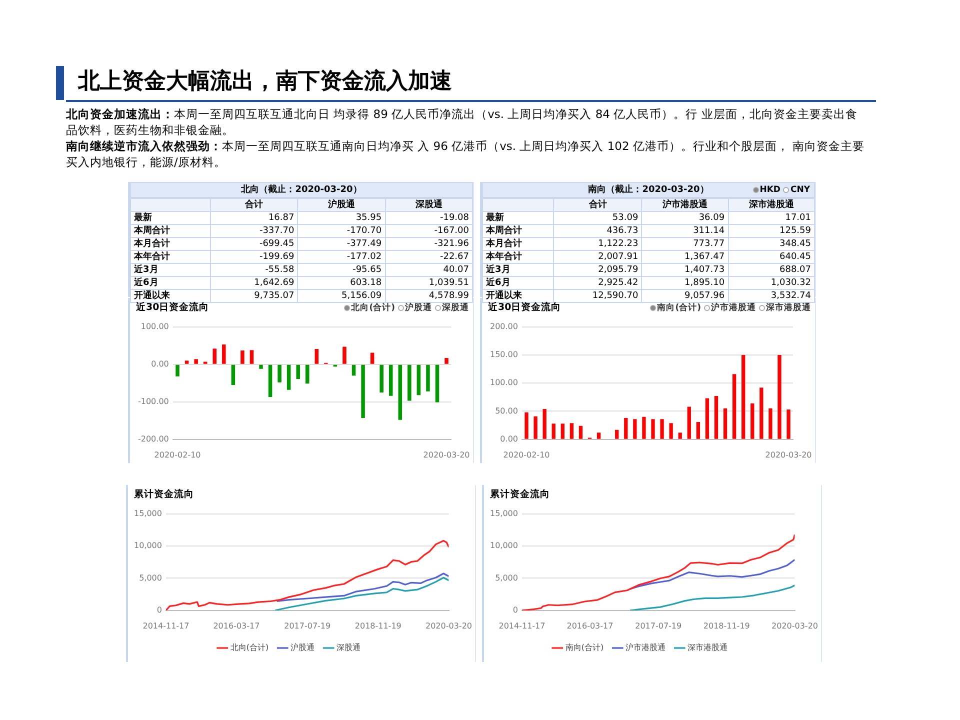 The height and width of the screenshot is (720, 960). Describe the element at coordinates (708, 647) in the screenshot. I see `legend-label: 深市港股通` at that location.